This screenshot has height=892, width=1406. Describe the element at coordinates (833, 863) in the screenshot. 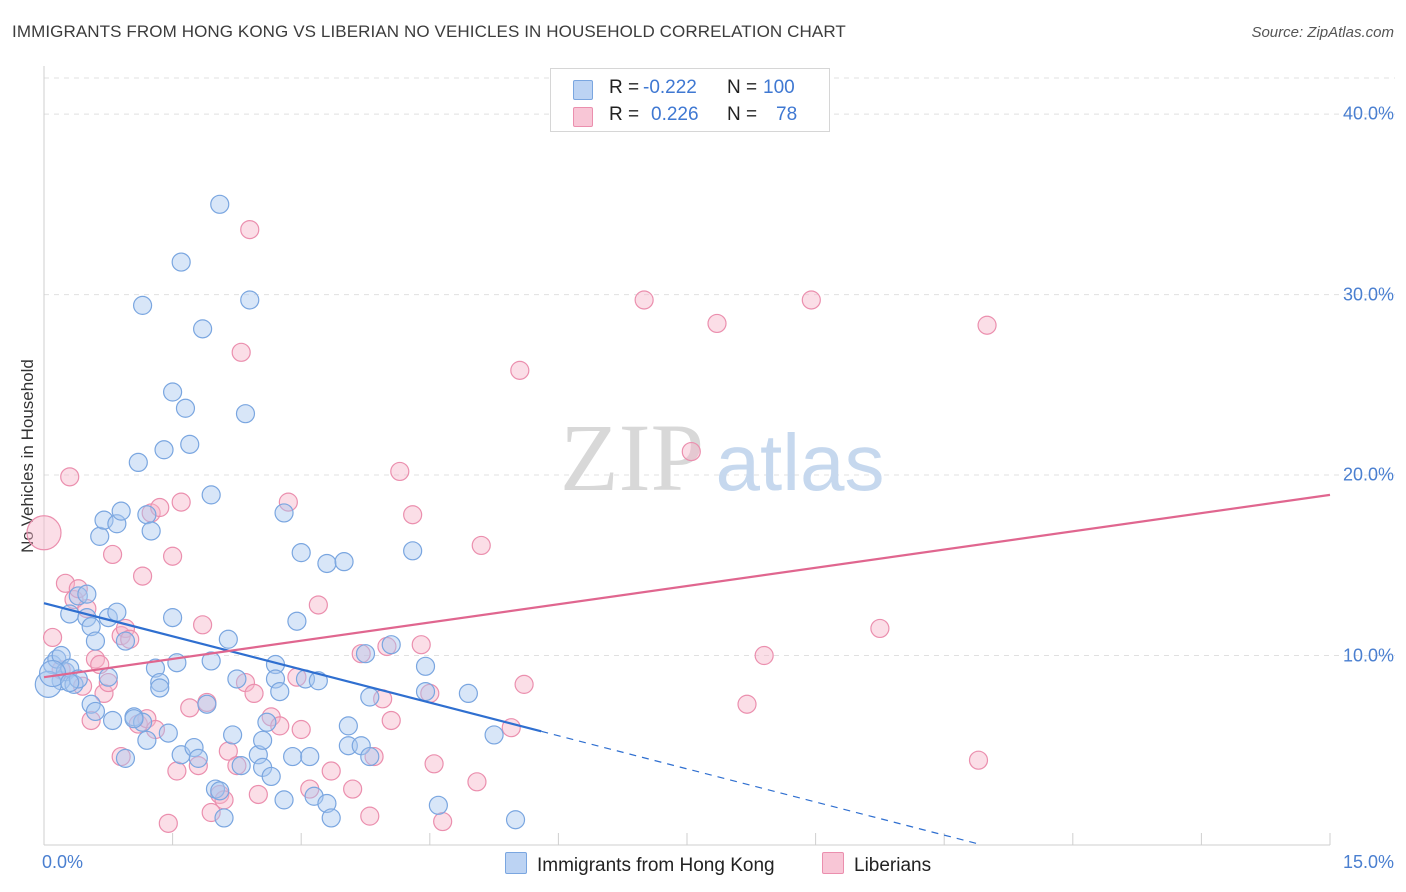

I see `legend-swatch-pink` at that location.